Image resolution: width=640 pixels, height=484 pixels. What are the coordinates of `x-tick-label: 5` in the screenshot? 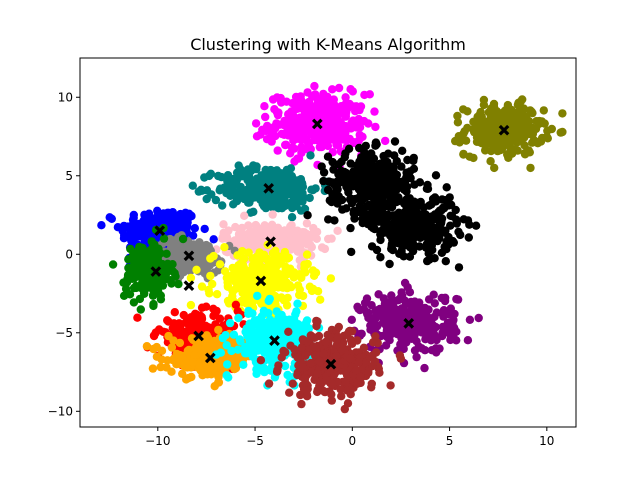 It's located at (450, 441).